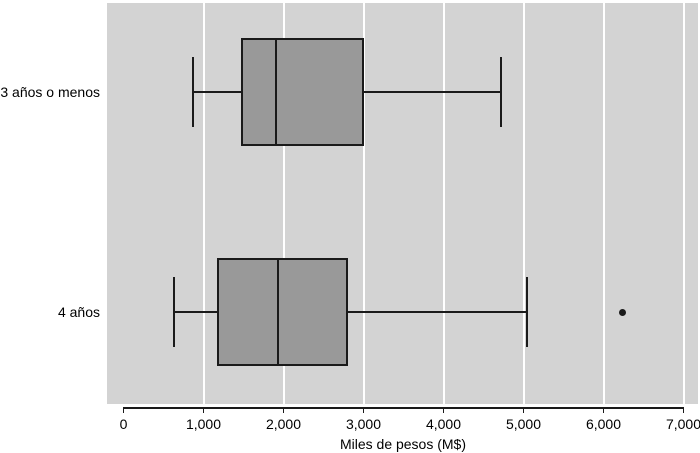 Image resolution: width=700 pixels, height=453 pixels. I want to click on x-tick-label: 6,000, so click(603, 424).